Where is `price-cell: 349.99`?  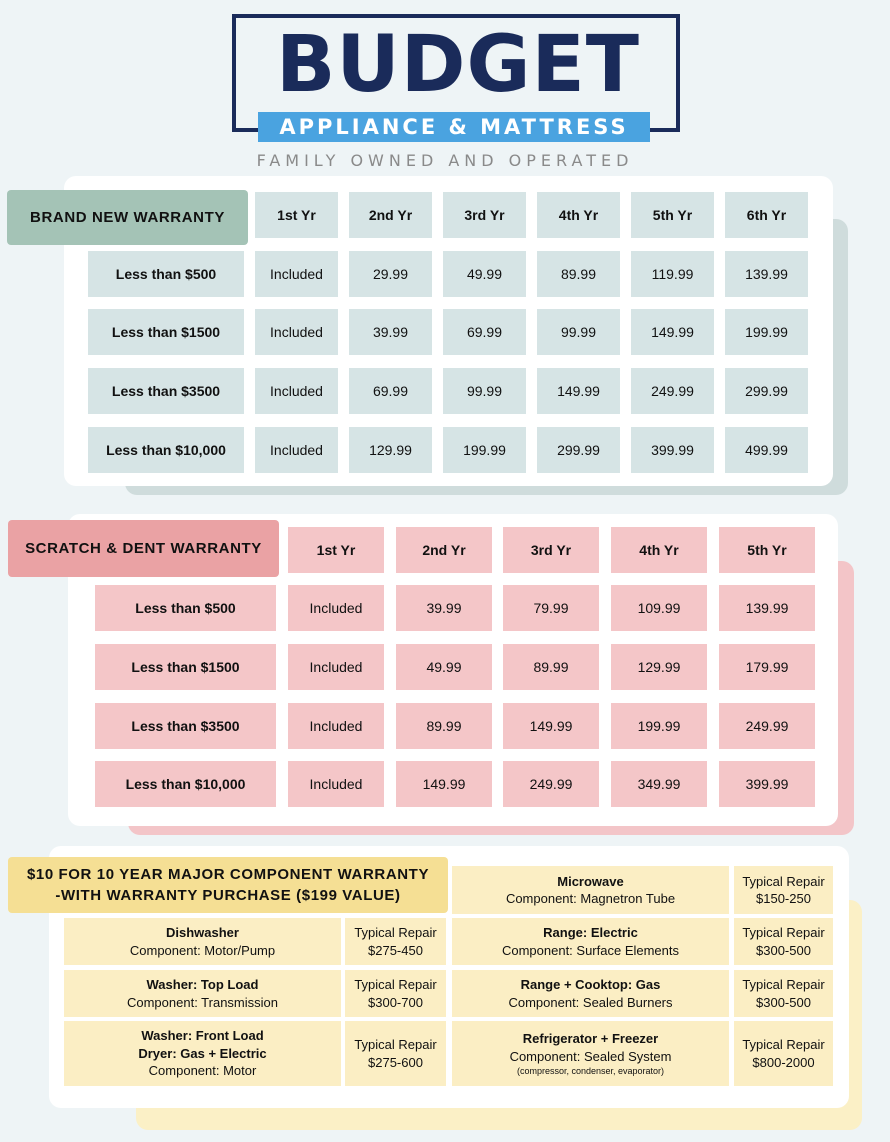 price-cell: 349.99 is located at coordinates (659, 784).